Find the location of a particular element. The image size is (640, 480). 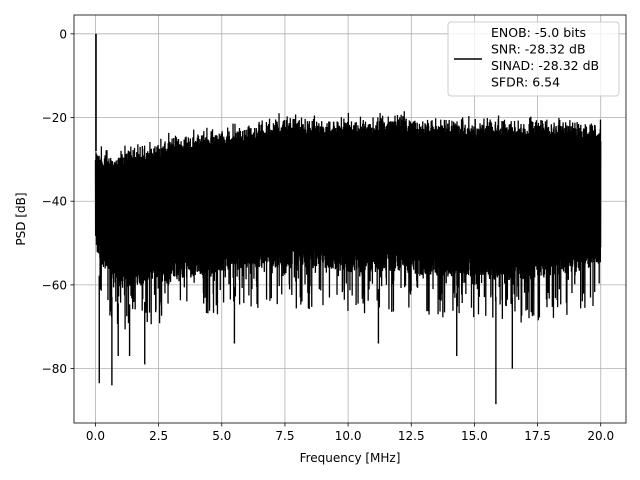

x-tick-label: 0.0 is located at coordinates (95, 436).